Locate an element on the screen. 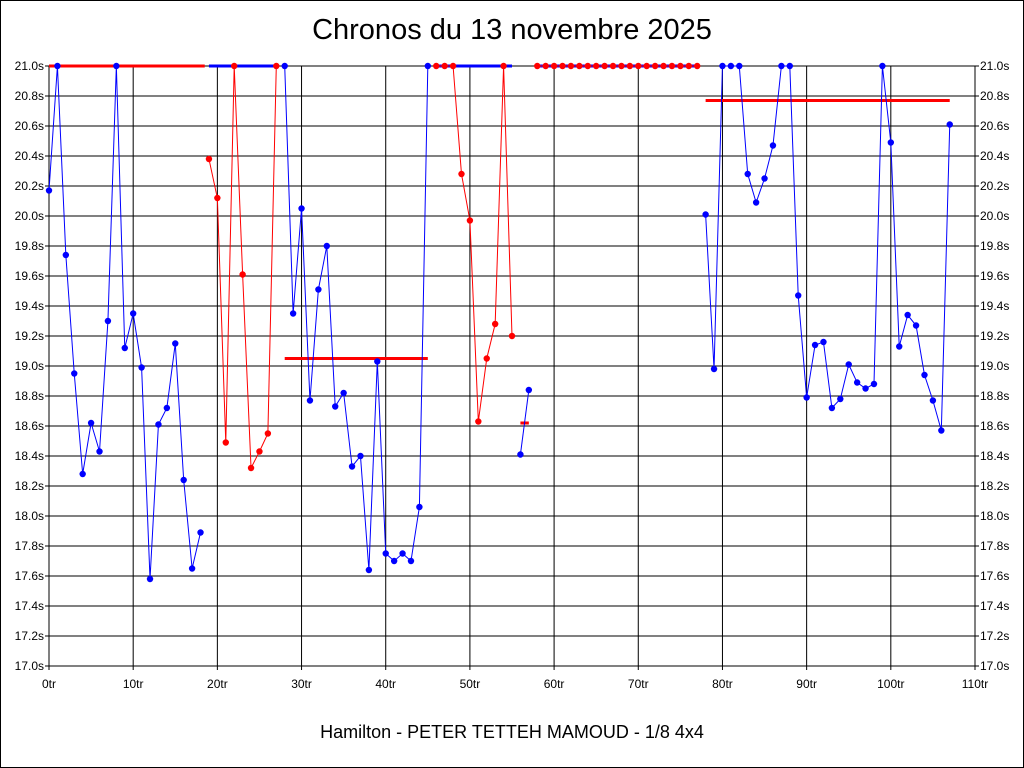 The height and width of the screenshot is (768, 1024). y-tick-label-left: 17.4s is located at coordinates (29, 606).